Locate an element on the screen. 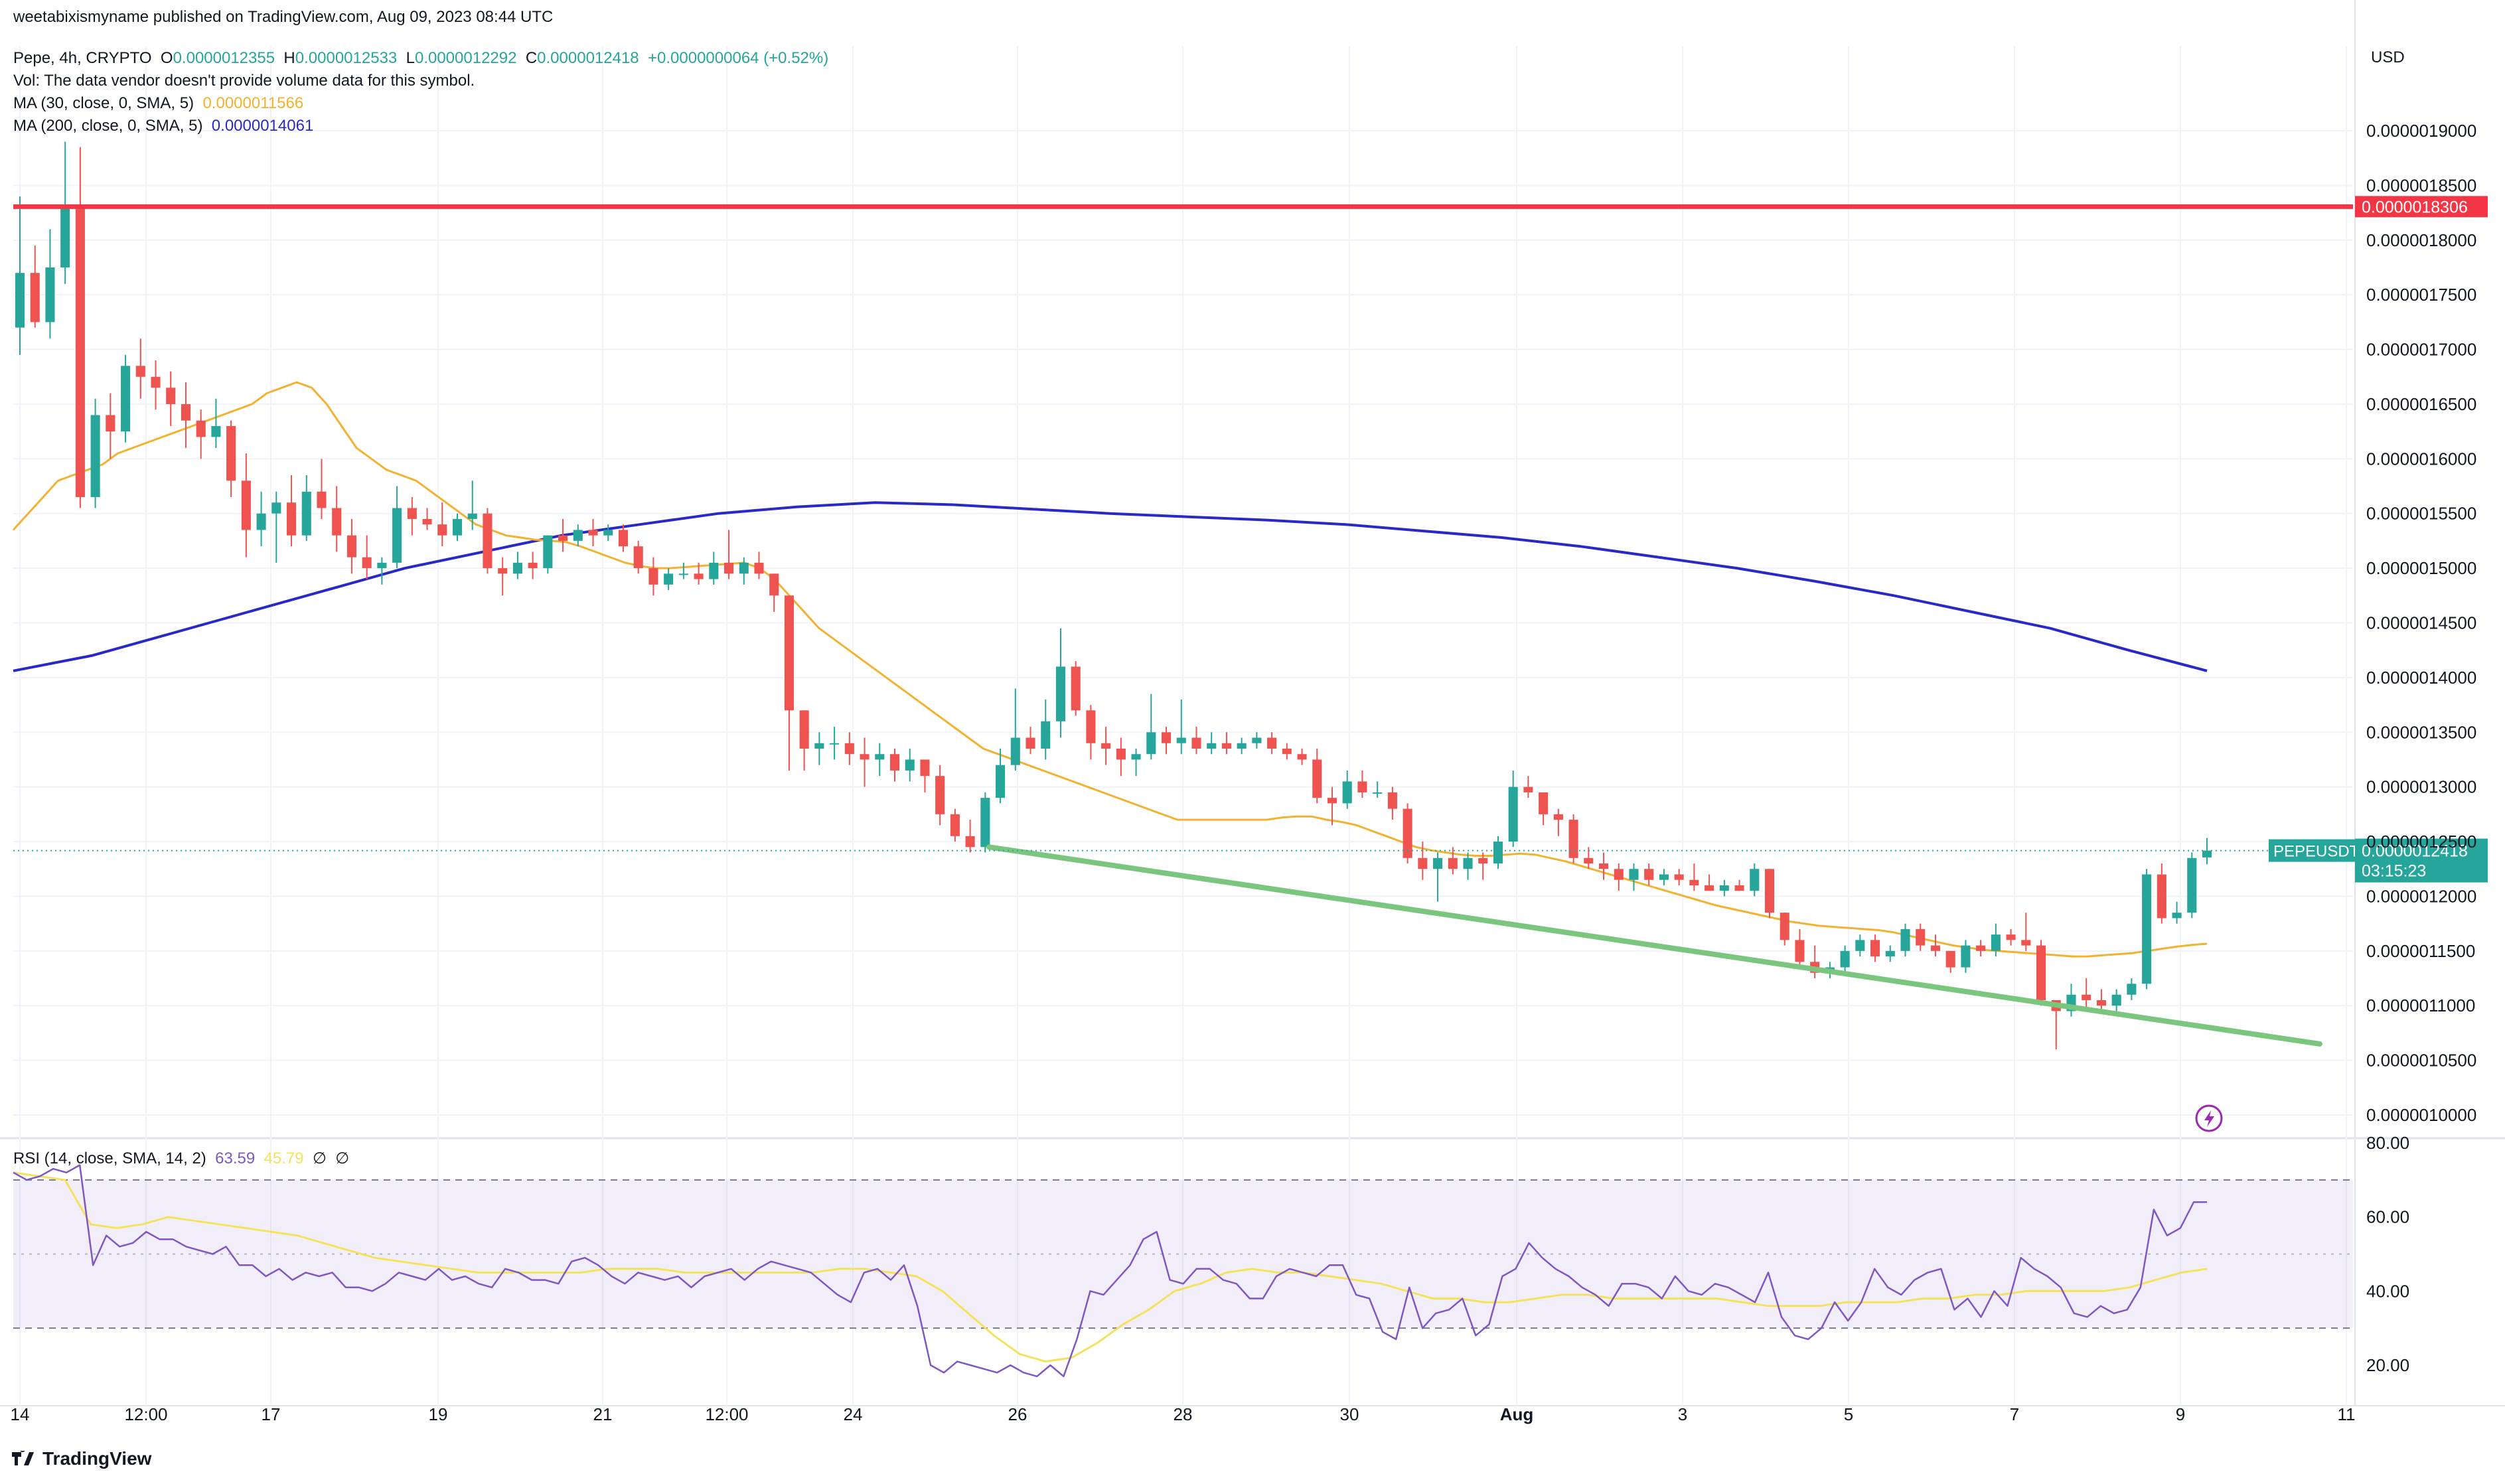 Image resolution: width=2505 pixels, height=1484 pixels. rsi-guide-lines is located at coordinates (1183, 1254).